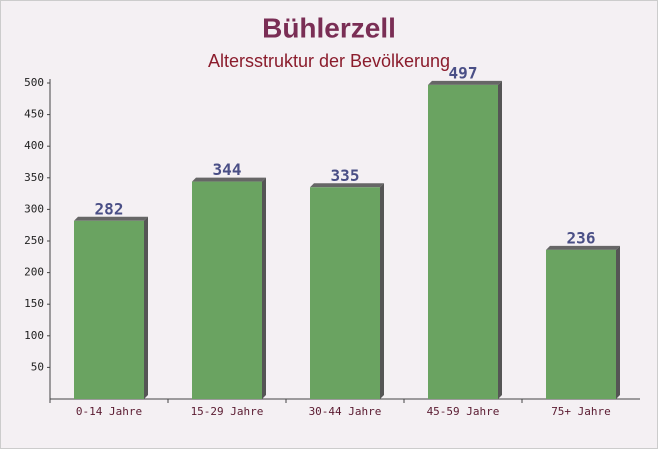  What do you see at coordinates (227, 169) in the screenshot?
I see `value-label: 344` at bounding box center [227, 169].